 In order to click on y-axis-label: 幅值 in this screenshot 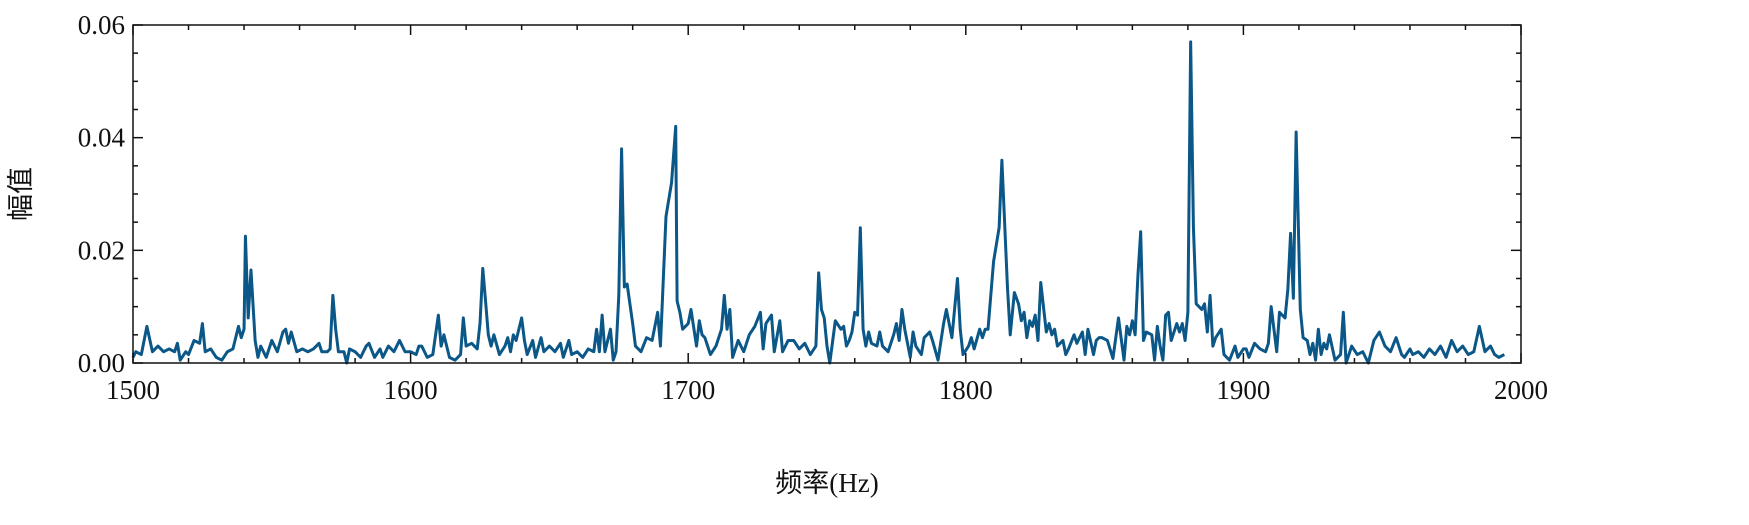, I will do `click(21, 194)`.